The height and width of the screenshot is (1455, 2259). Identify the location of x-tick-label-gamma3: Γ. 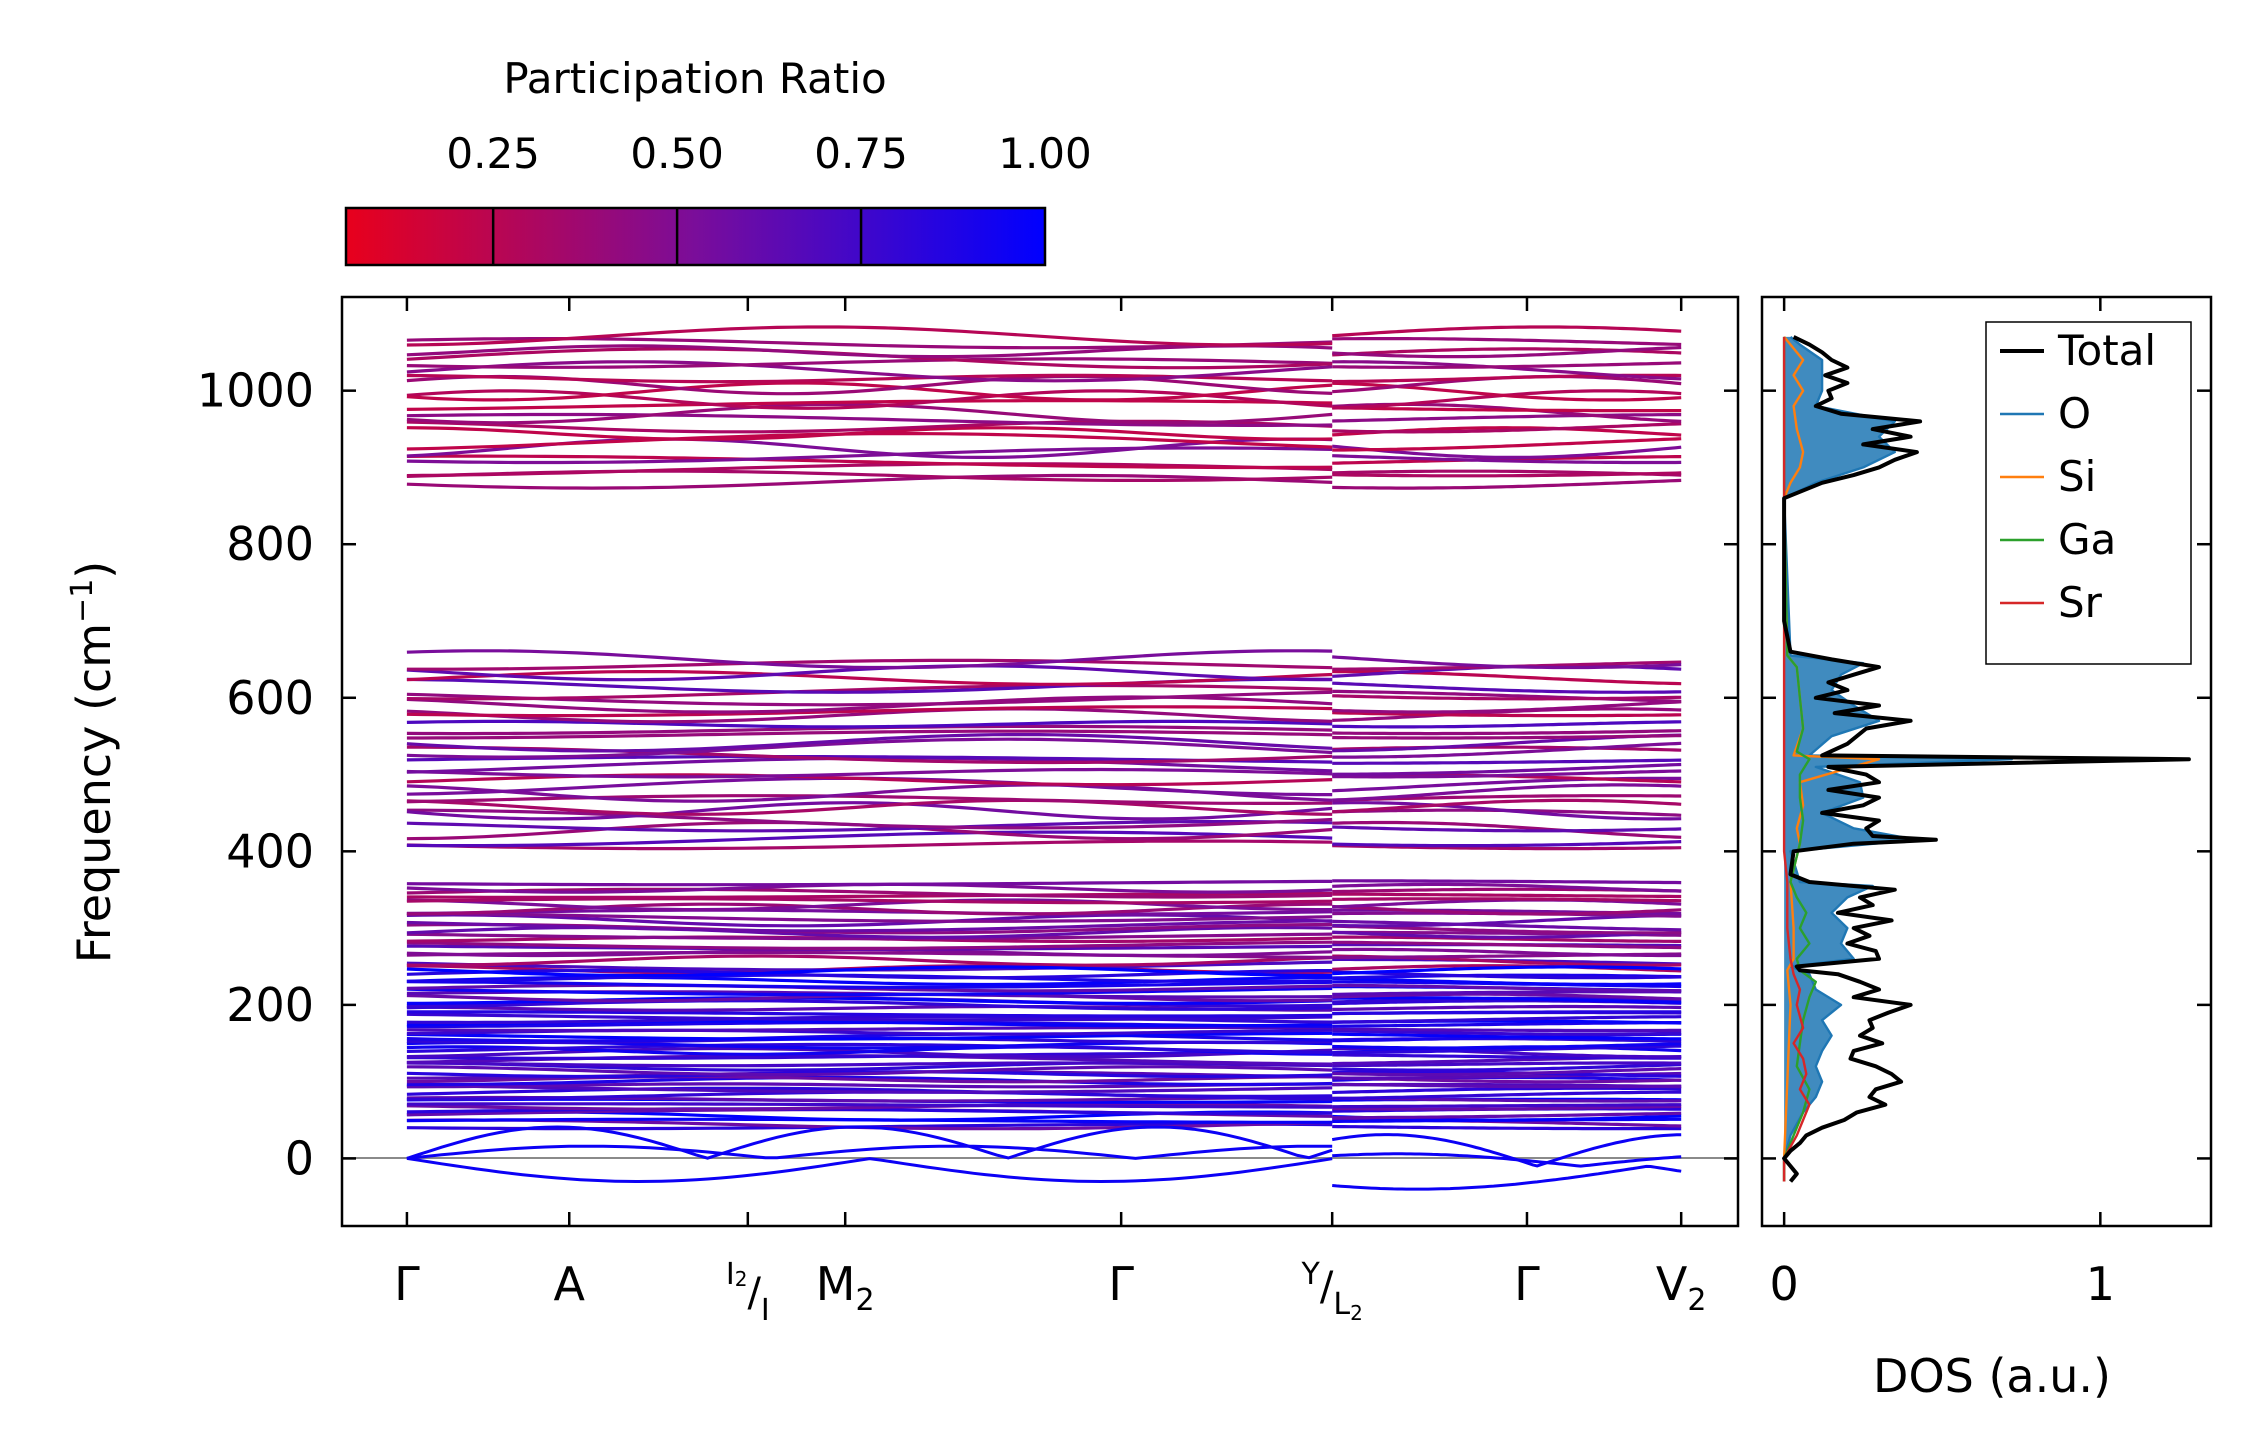
(1527, 1284).